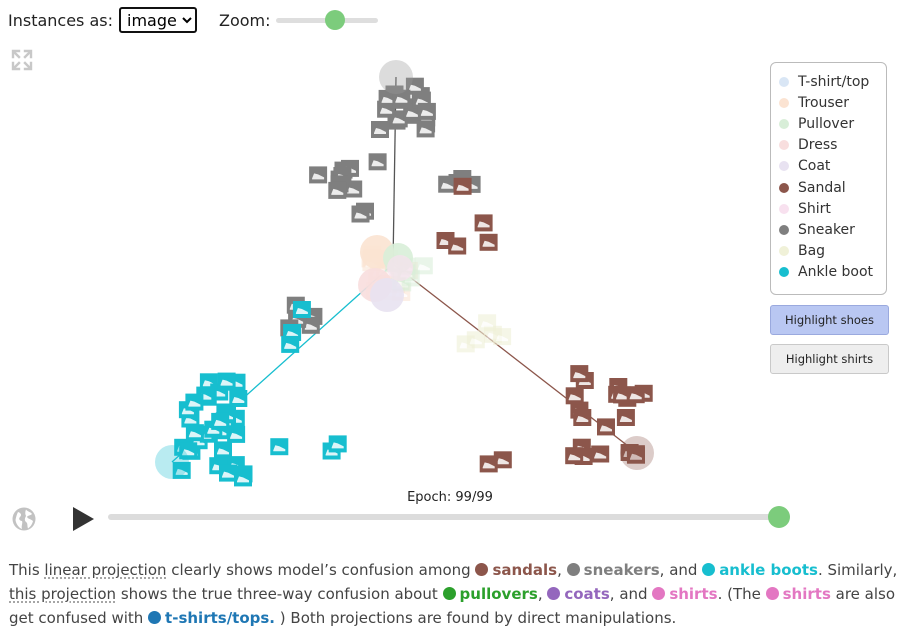 This screenshot has width=910, height=637. I want to click on epoch-slider, so click(449, 517).